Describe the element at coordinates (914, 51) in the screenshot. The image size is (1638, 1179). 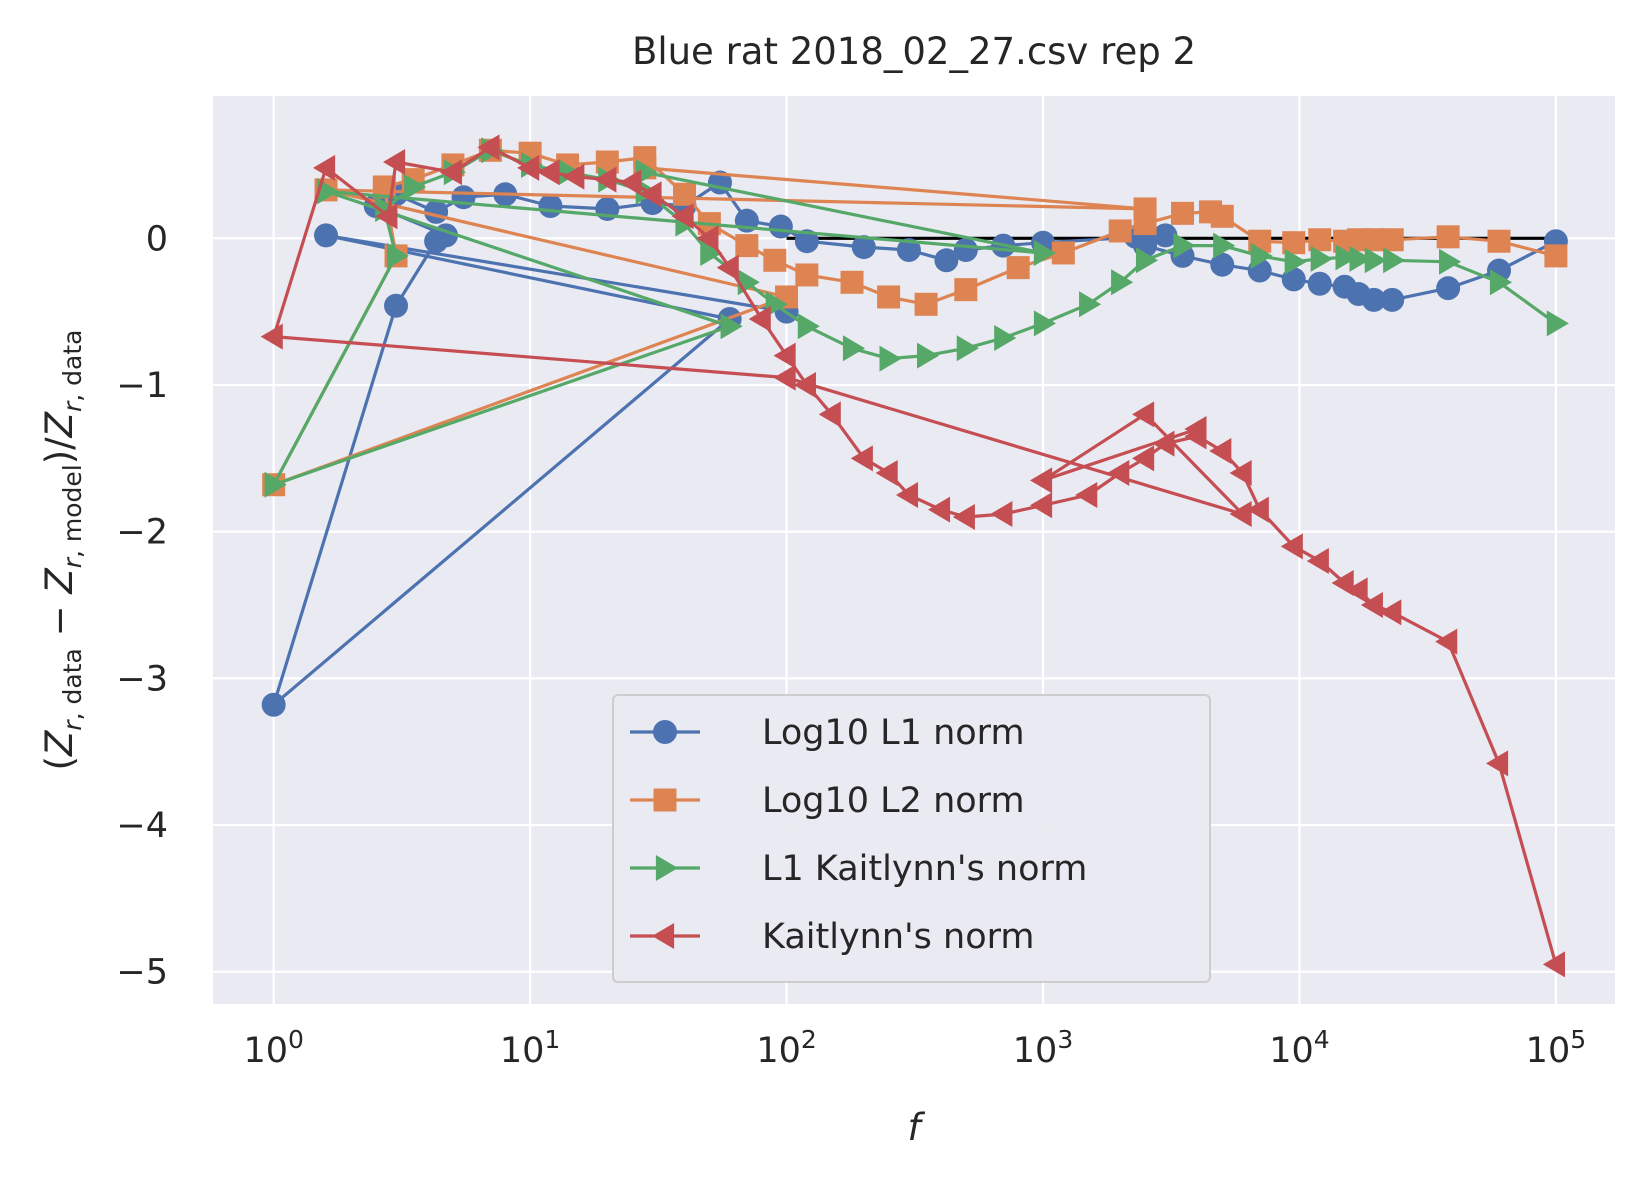
I see `chart-title: Blue rat 2018_02_27.csv rep 2` at that location.